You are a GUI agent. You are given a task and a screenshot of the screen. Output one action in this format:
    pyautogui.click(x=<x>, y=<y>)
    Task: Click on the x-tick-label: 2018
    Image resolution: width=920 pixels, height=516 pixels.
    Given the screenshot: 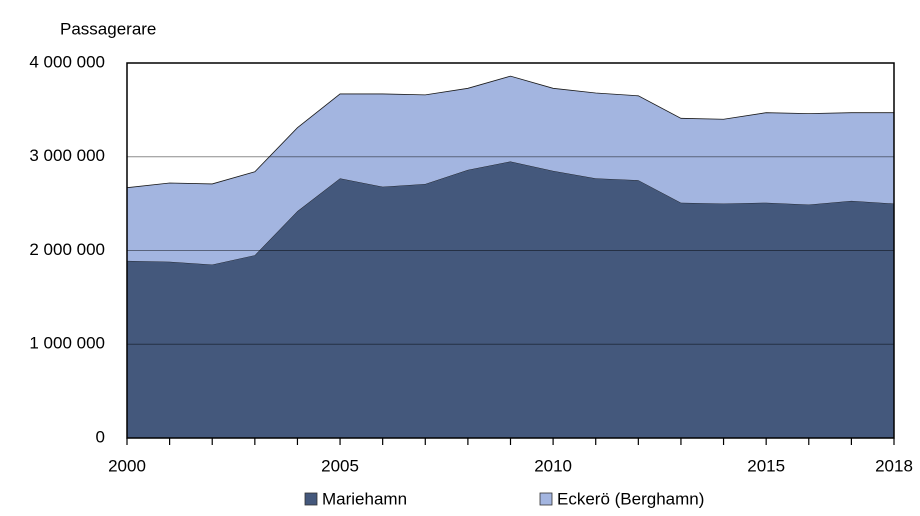 What is the action you would take?
    pyautogui.click(x=894, y=465)
    